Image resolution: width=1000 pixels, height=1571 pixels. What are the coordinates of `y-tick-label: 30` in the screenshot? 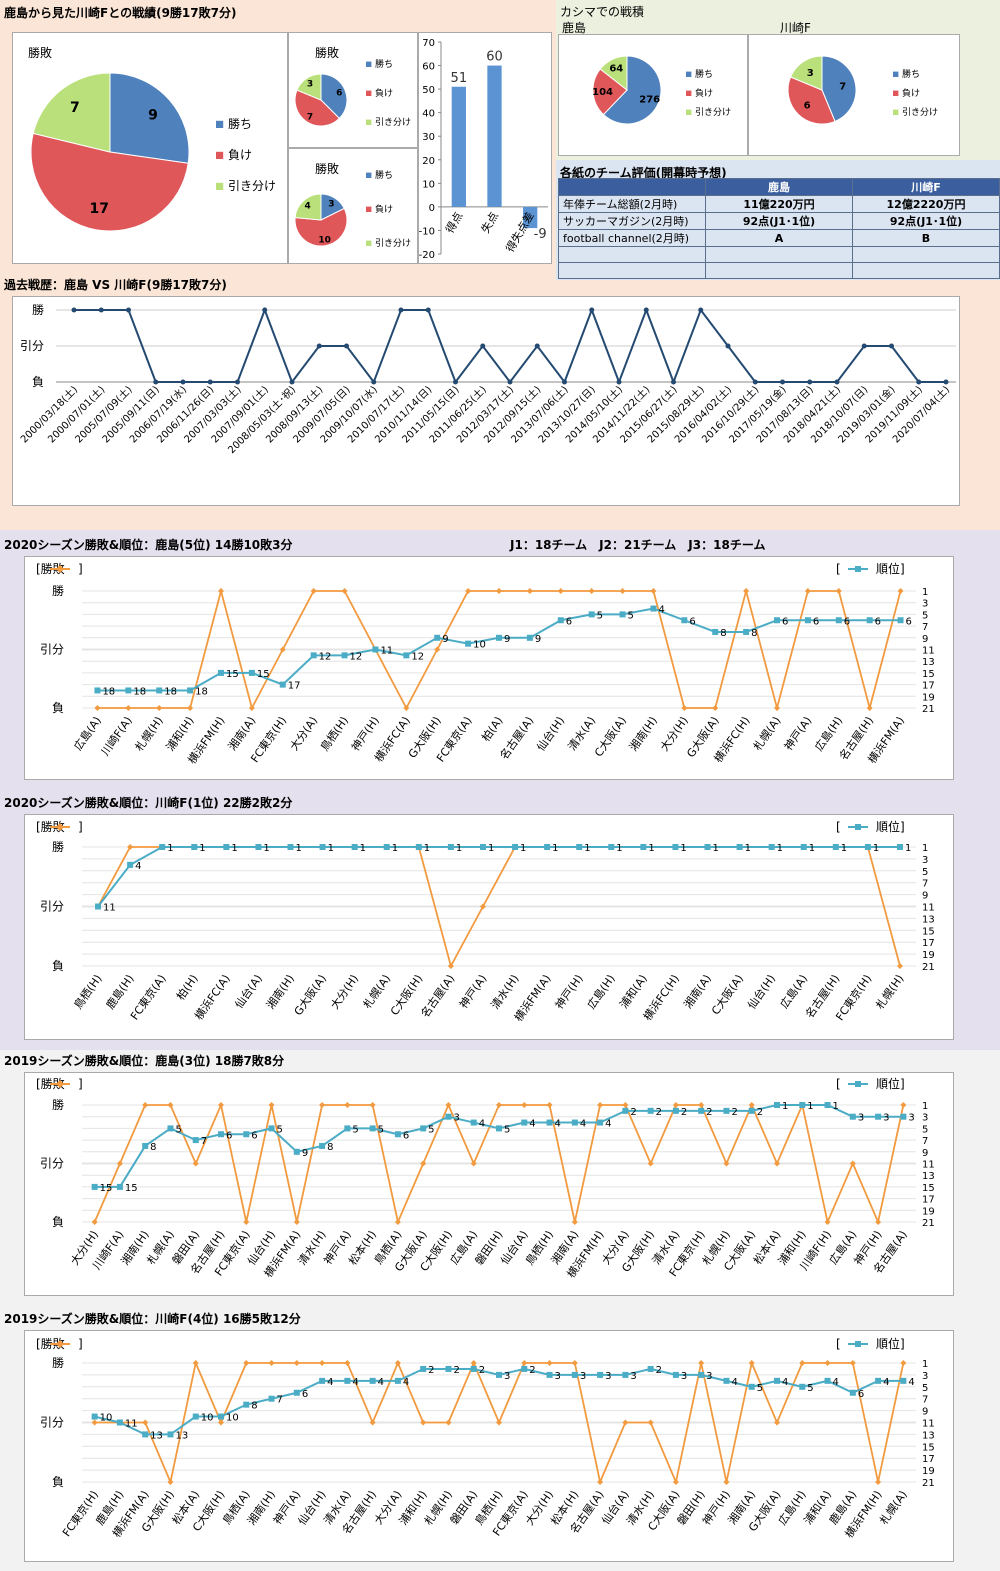 It's located at (428, 137).